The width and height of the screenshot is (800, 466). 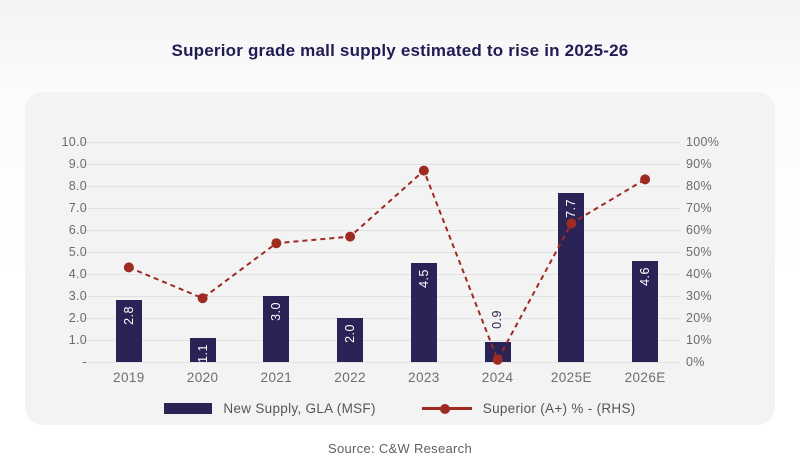 I want to click on y-axis-left-tick: 5.0, so click(x=77, y=252).